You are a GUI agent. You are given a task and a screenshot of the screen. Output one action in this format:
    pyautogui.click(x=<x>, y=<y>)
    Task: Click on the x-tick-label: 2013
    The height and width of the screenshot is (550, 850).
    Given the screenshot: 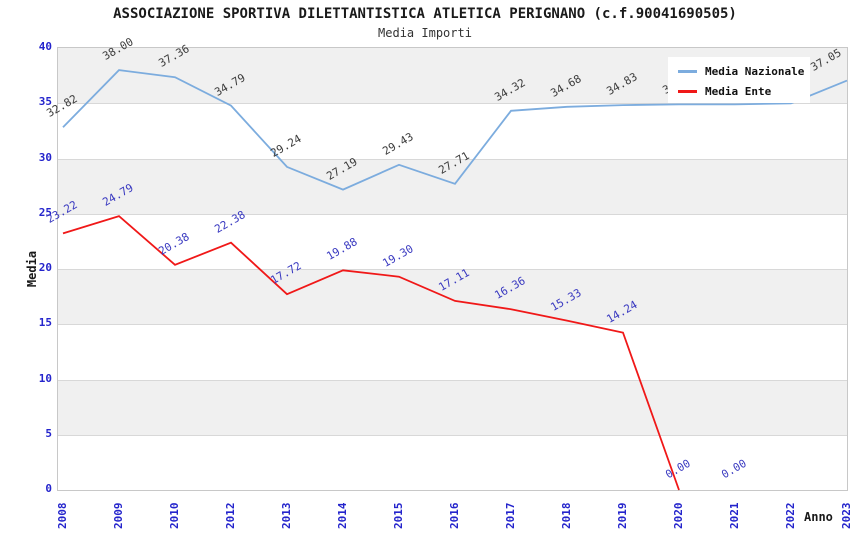 What is the action you would take?
    pyautogui.click(x=286, y=516)
    